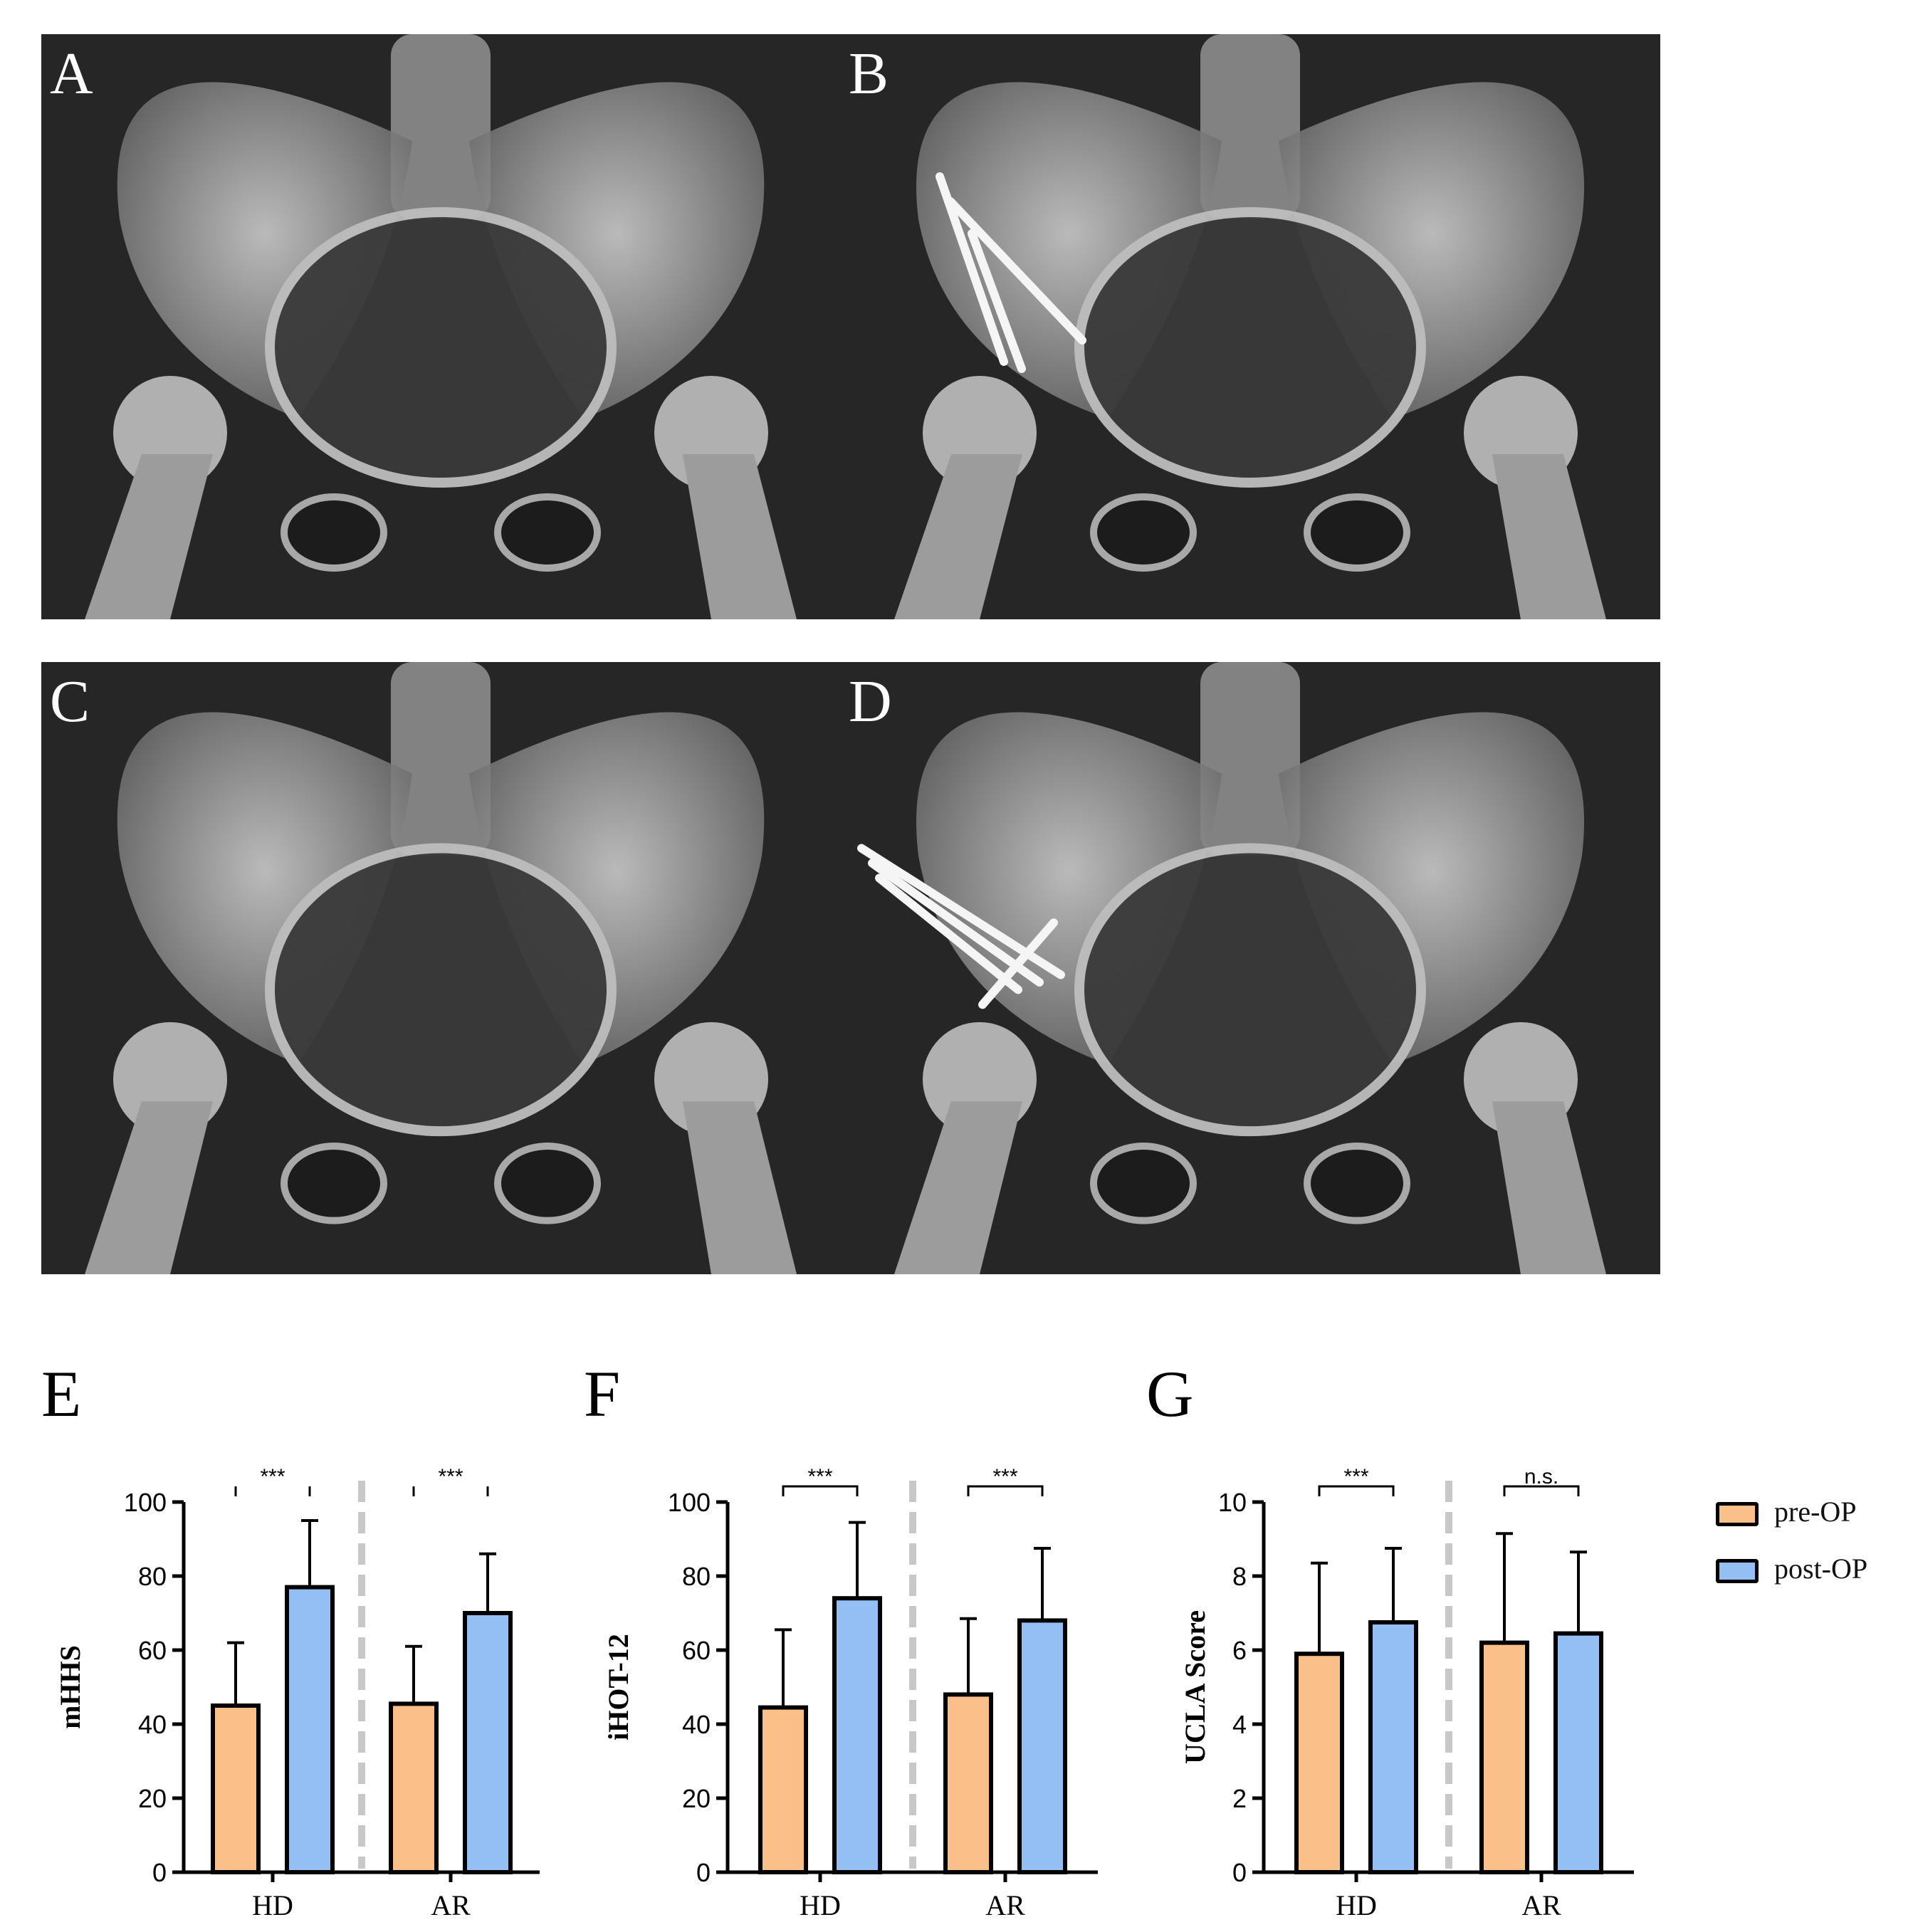  I want to click on chart-e: 0 20 40 60 80 100 mHHS HD *** AR ***, so click(297, 1693).